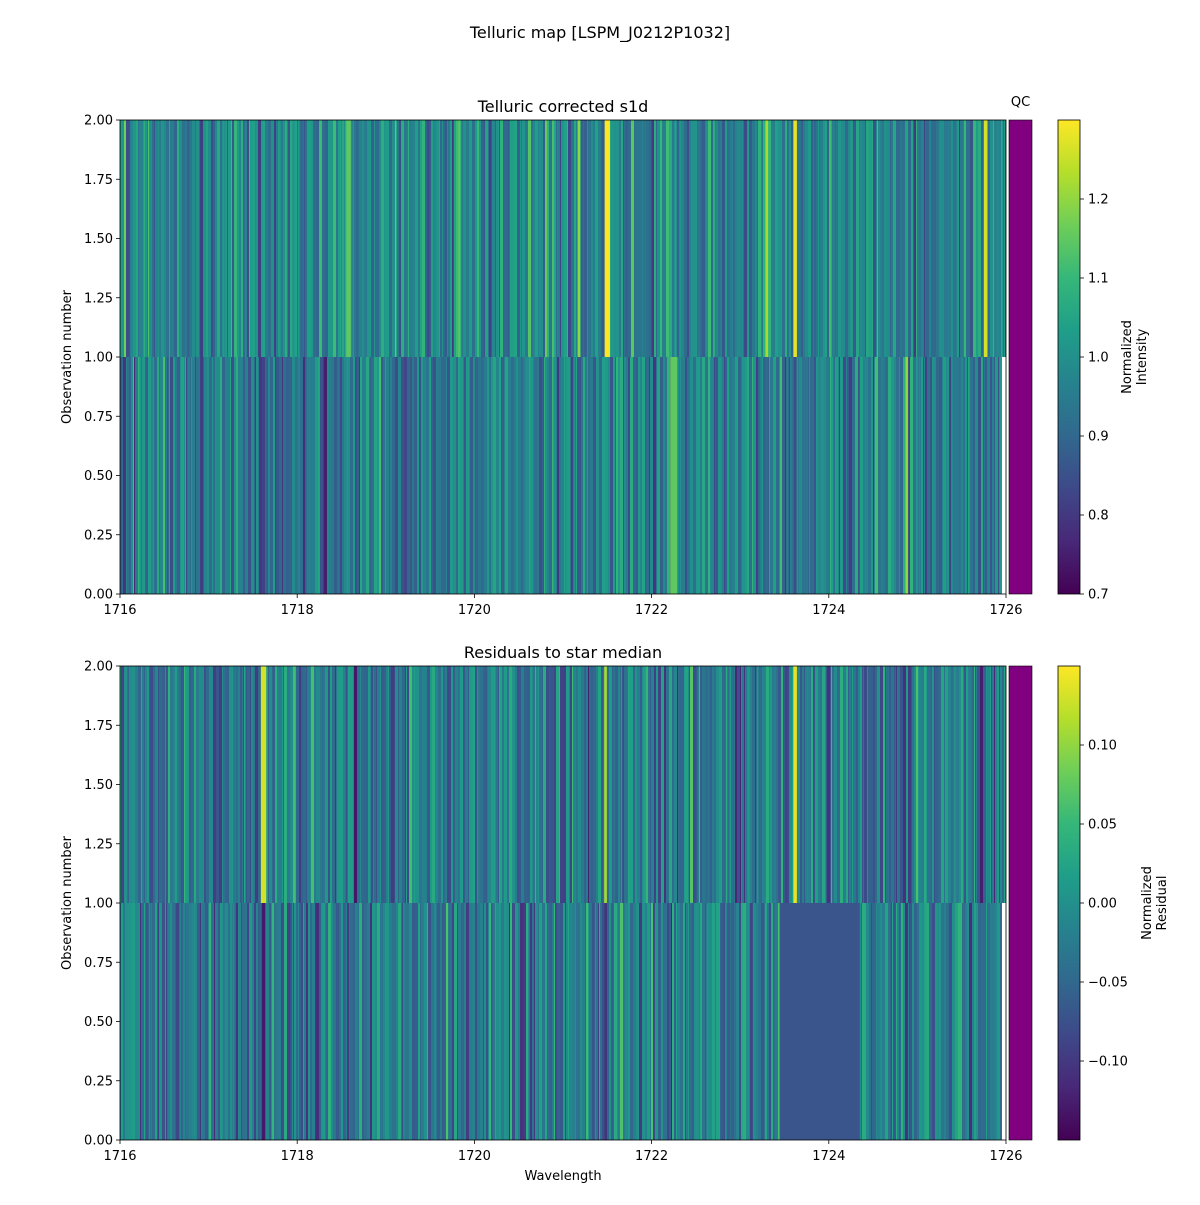  I want to click on colorbar-tick-label: −0.05, so click(1108, 983).